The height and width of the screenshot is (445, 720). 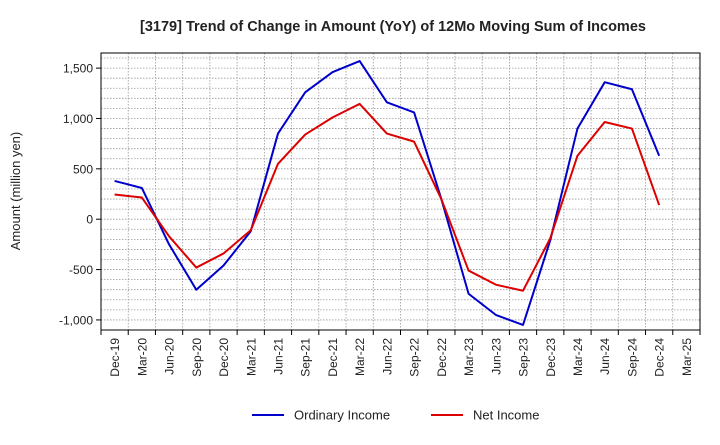 What do you see at coordinates (81, 270) in the screenshot?
I see `y-tick-label: -500` at bounding box center [81, 270].